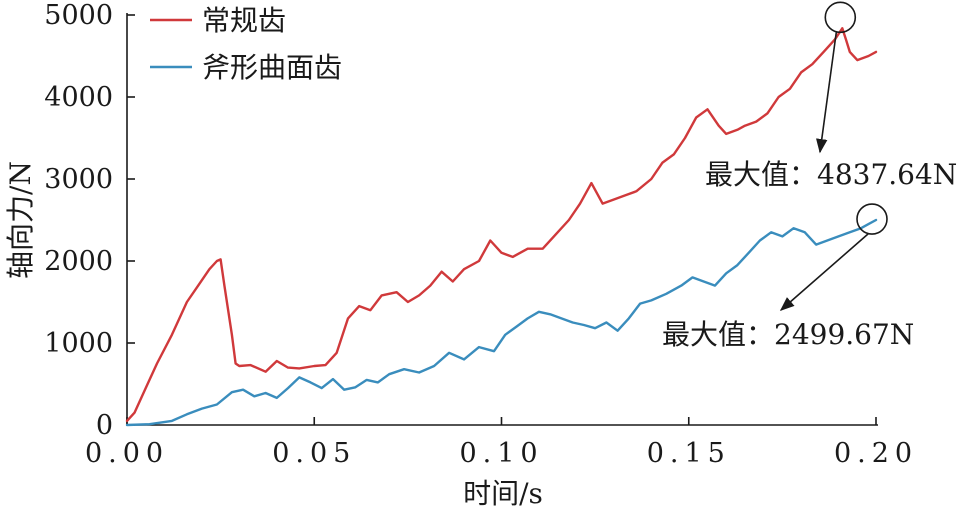 The height and width of the screenshot is (510, 968). I want to click on y-tick-label: 0, so click(104, 425).